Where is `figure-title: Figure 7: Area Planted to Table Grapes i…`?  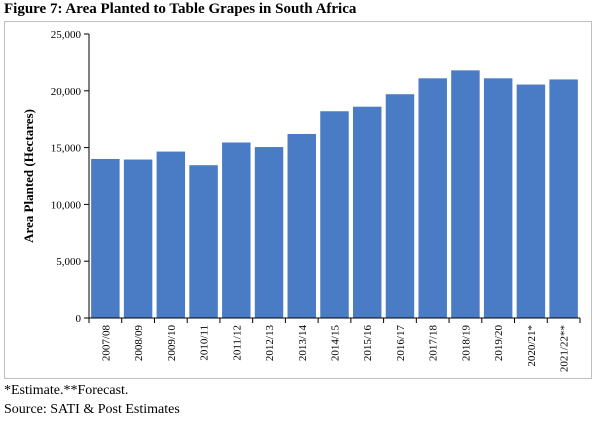 figure-title: Figure 7: Area Planted to Table Grapes i… is located at coordinates (180, 9).